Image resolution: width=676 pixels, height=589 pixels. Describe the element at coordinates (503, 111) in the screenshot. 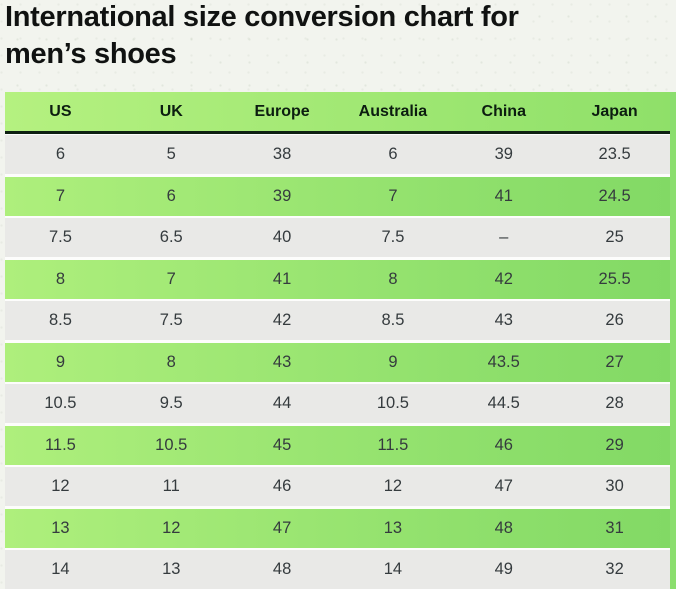

I see `column-header-china: China` at that location.